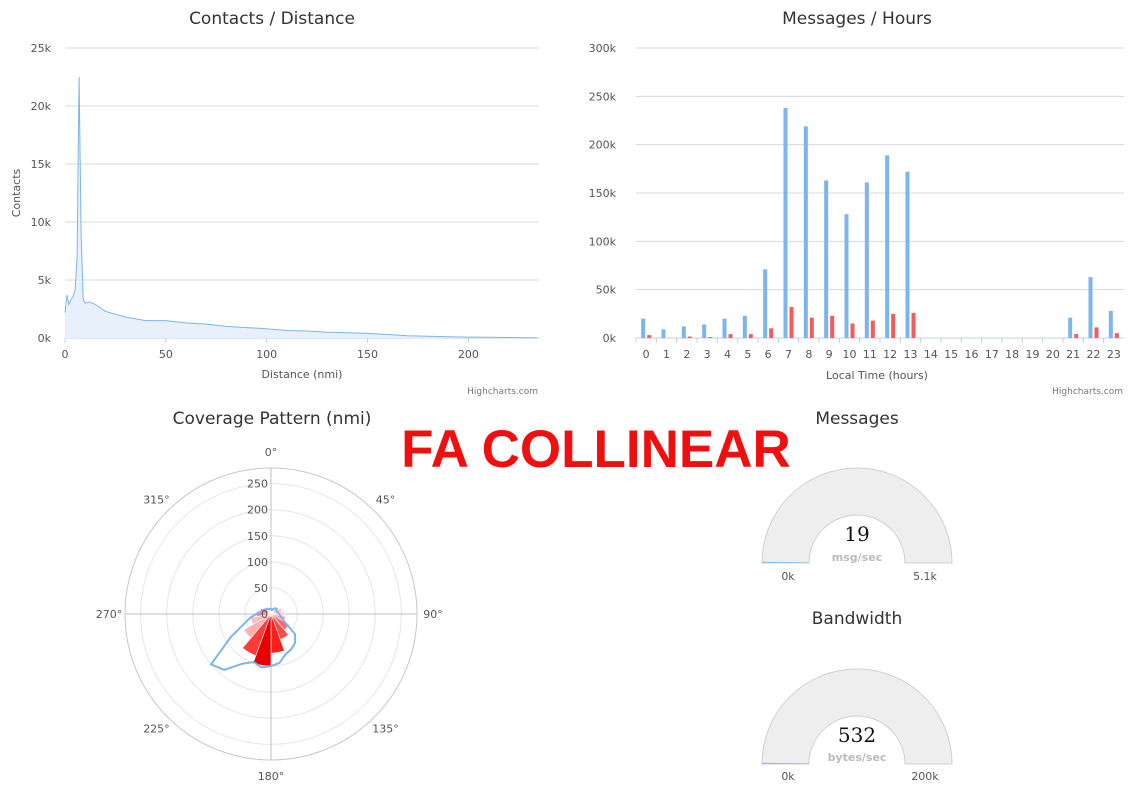 This screenshot has height=807, width=1137. Describe the element at coordinates (972, 354) in the screenshot. I see `hours-x-tick-label: 16` at that location.